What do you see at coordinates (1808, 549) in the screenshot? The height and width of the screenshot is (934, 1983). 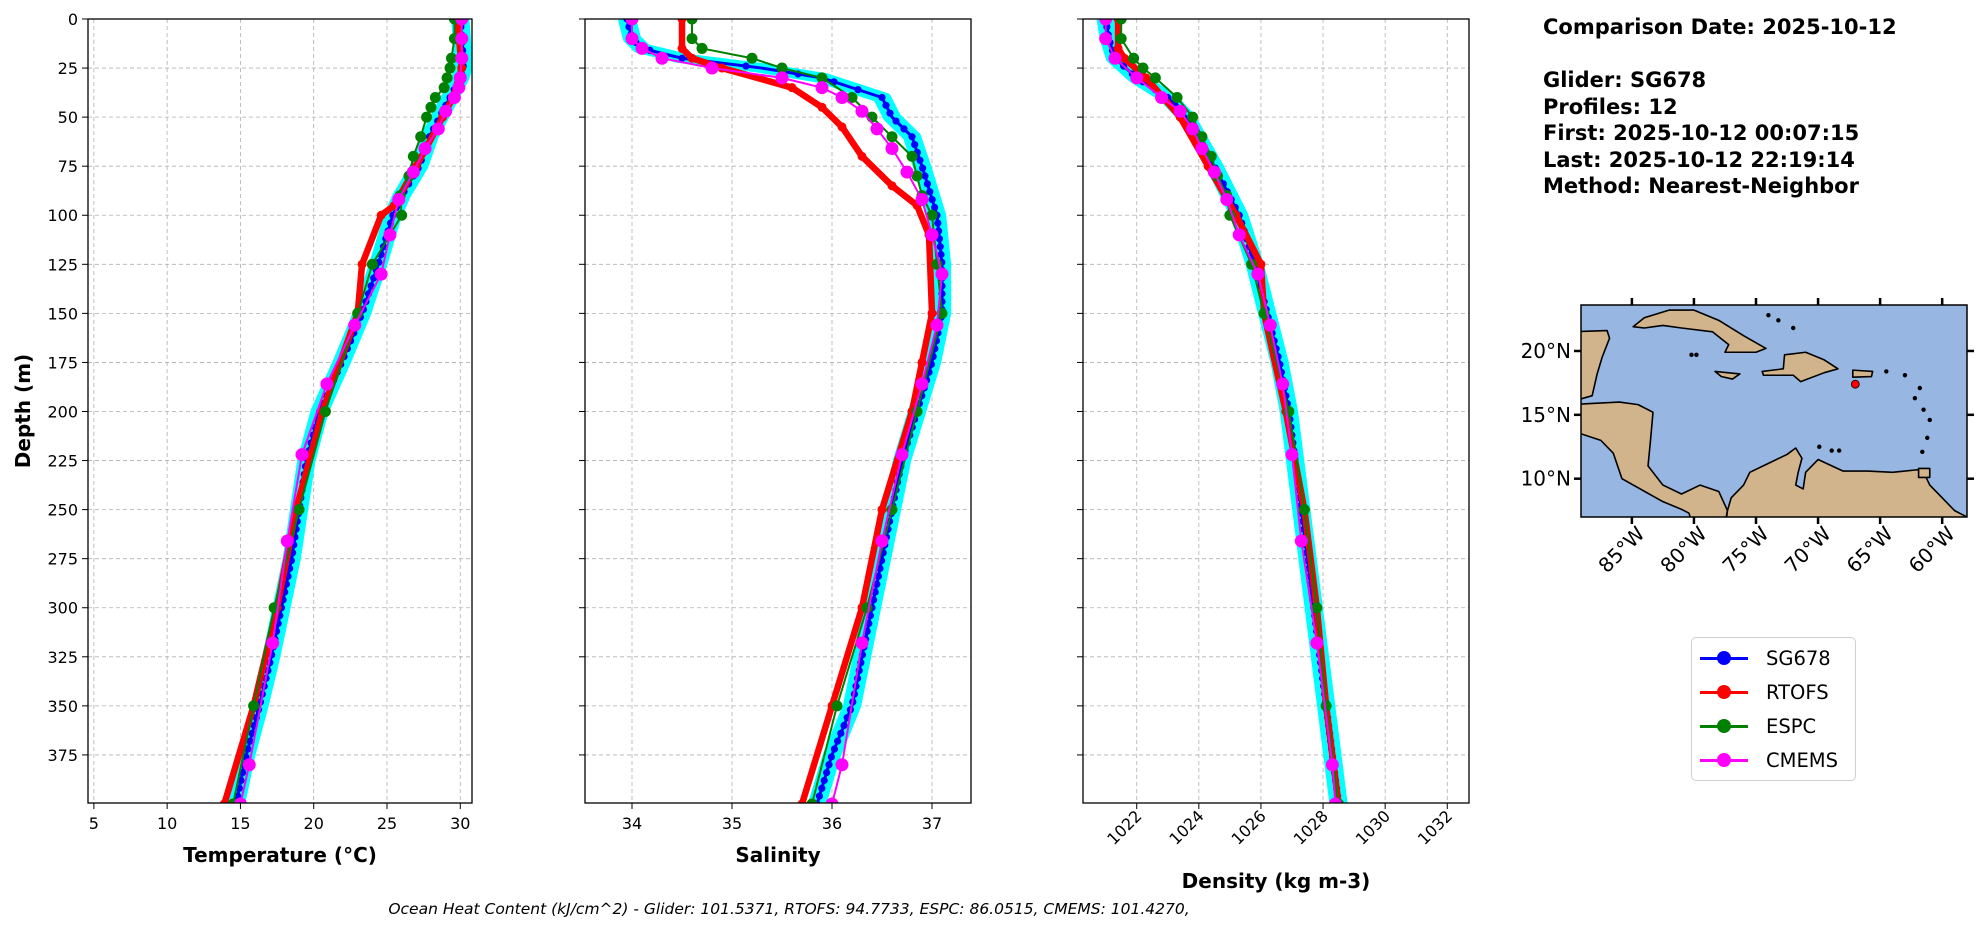 I see `lon-label: 70°W` at bounding box center [1808, 549].